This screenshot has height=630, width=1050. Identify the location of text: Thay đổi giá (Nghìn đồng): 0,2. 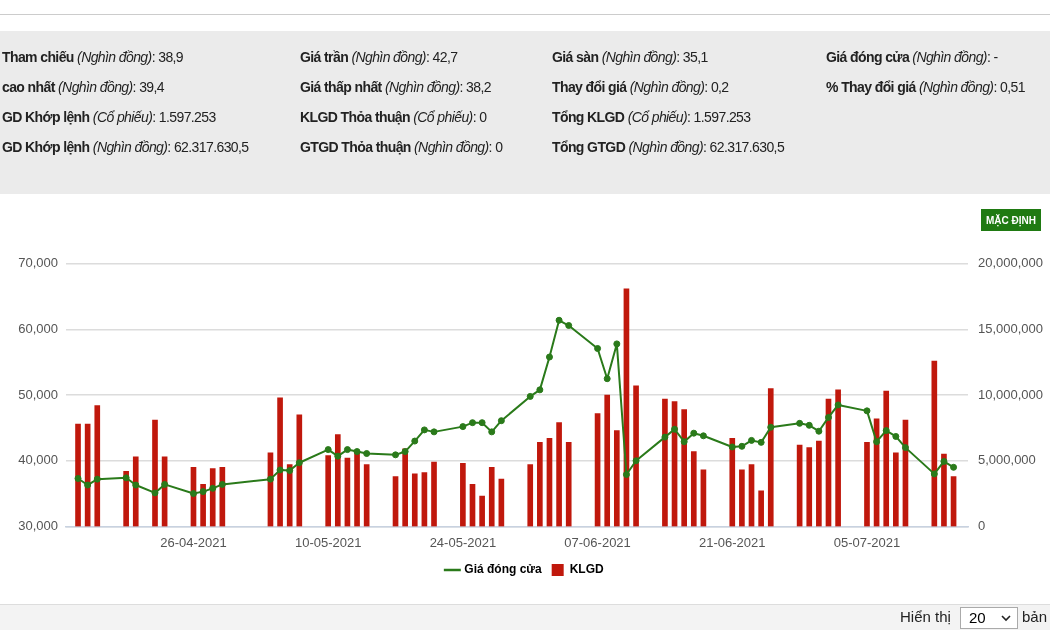
(640, 87).